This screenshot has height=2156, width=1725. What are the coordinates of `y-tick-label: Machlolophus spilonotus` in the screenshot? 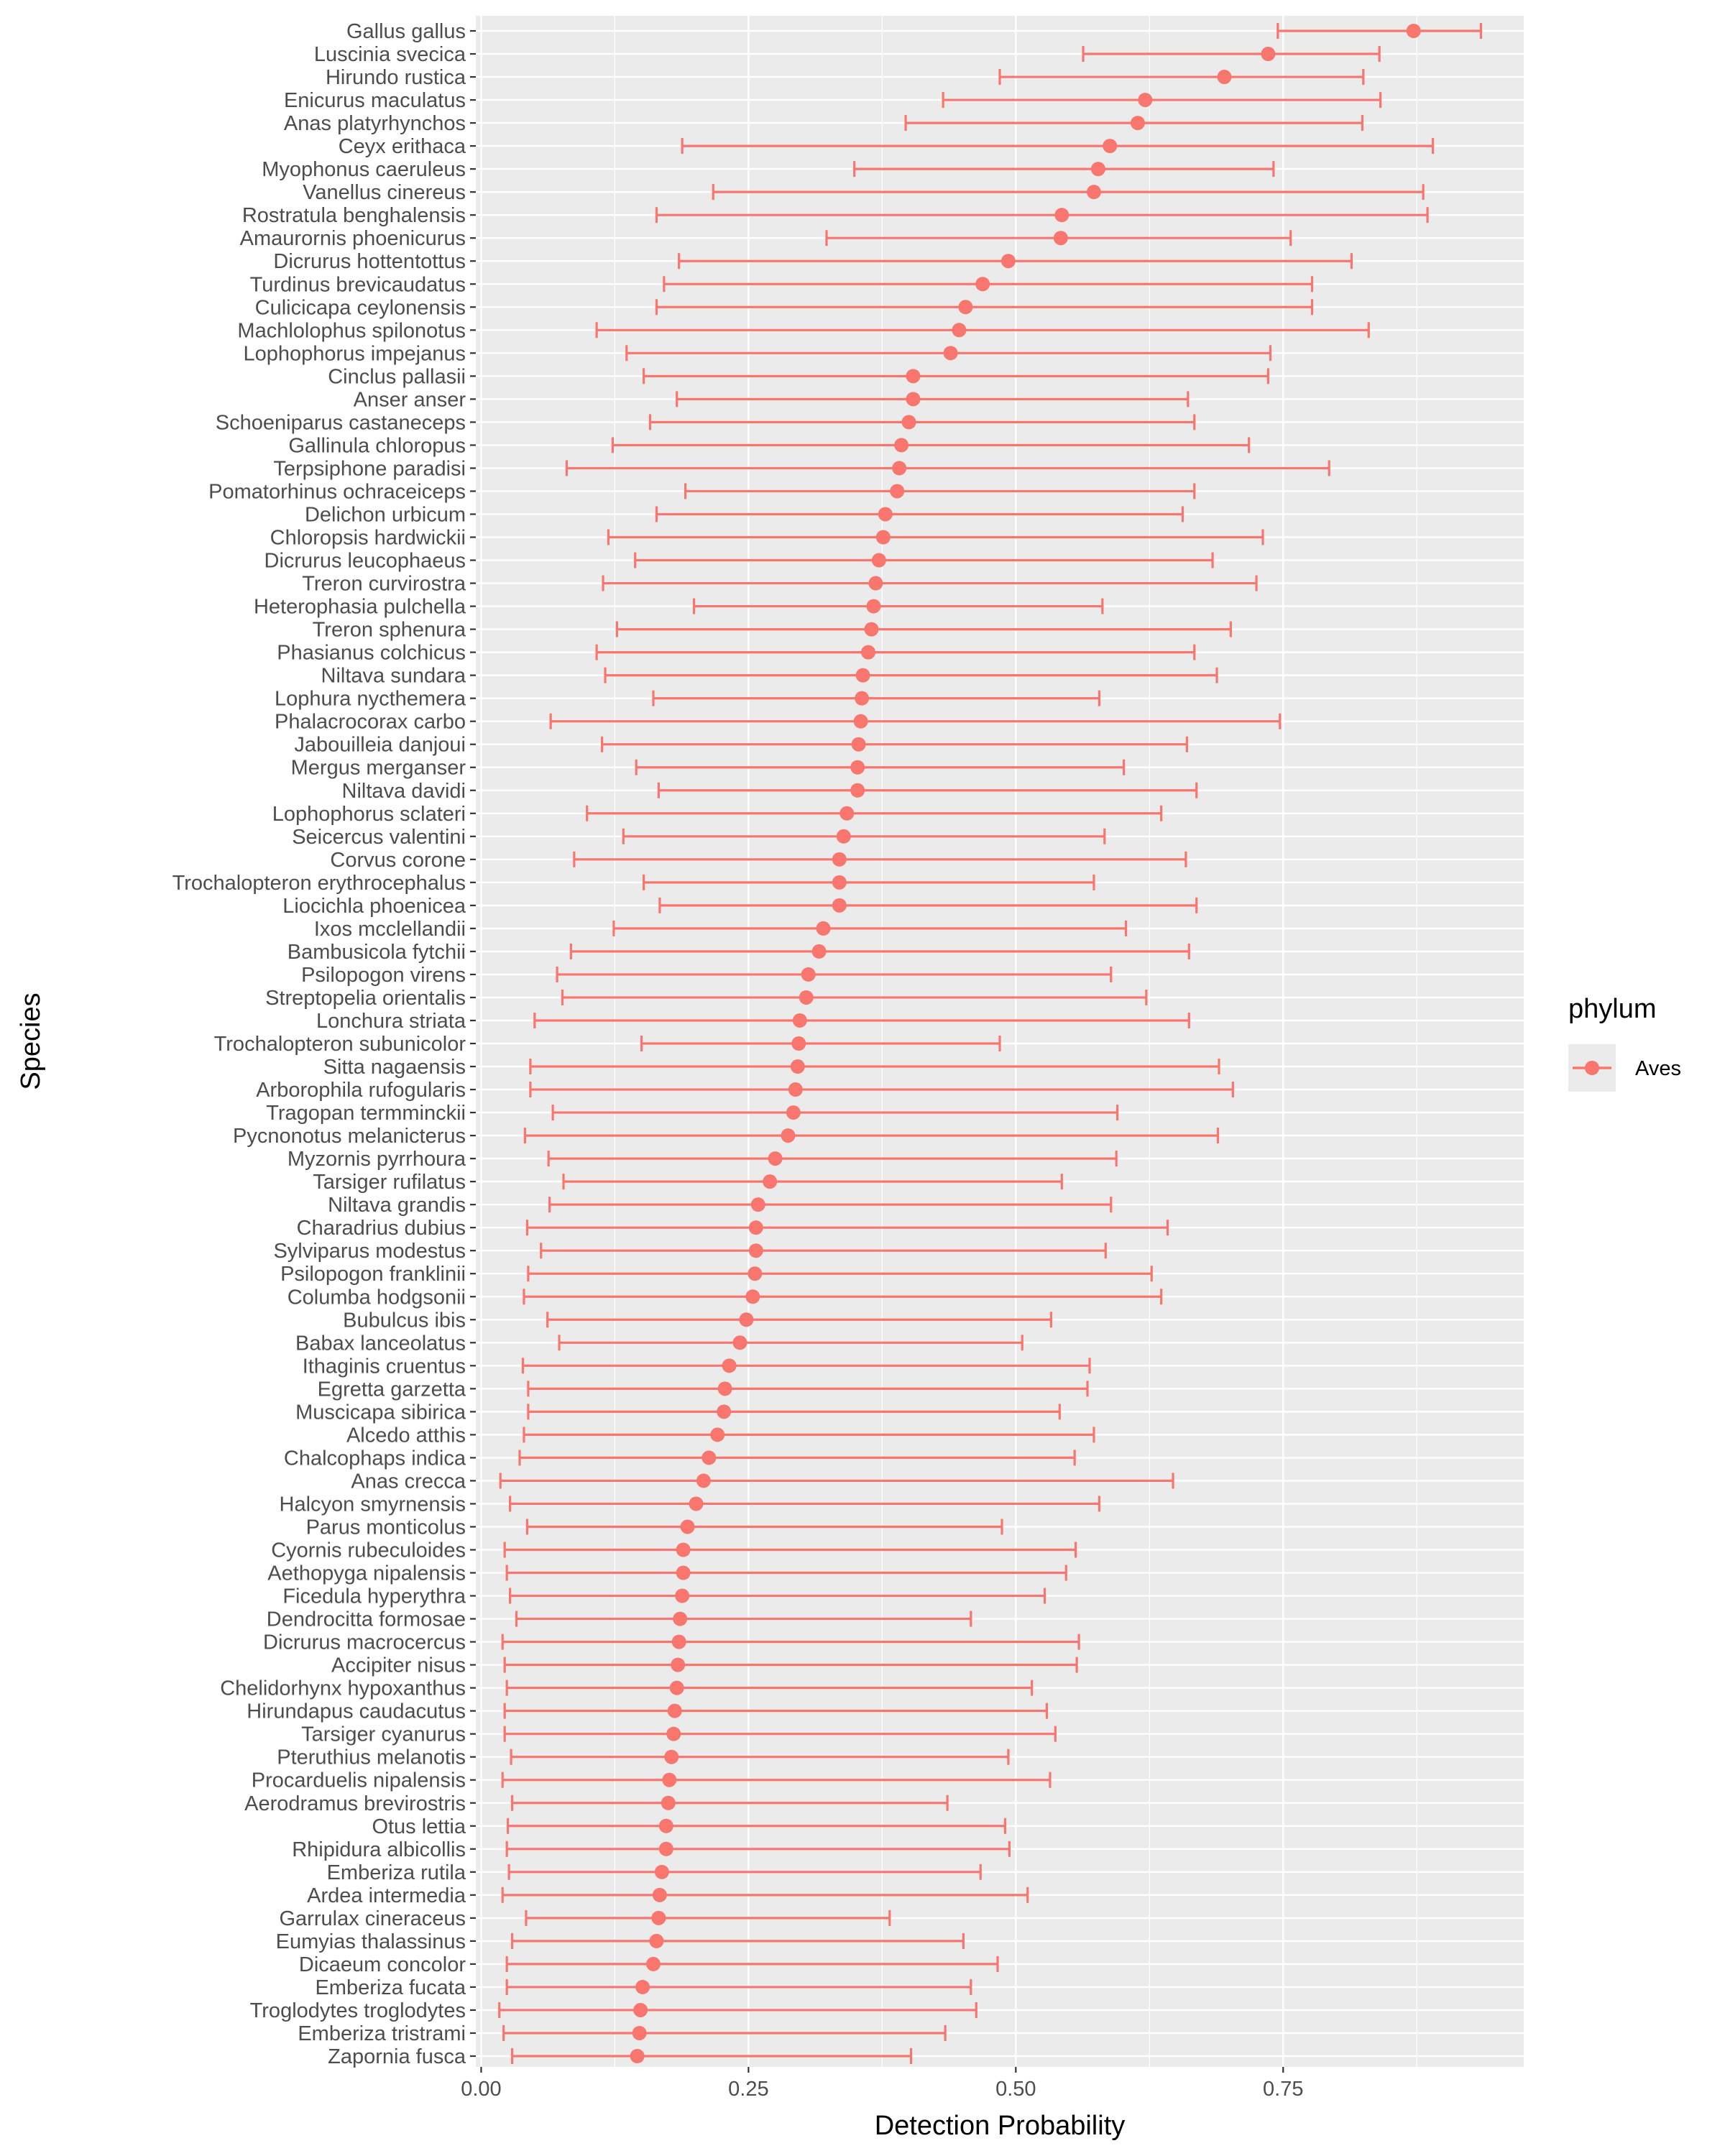 It's located at (351, 331).